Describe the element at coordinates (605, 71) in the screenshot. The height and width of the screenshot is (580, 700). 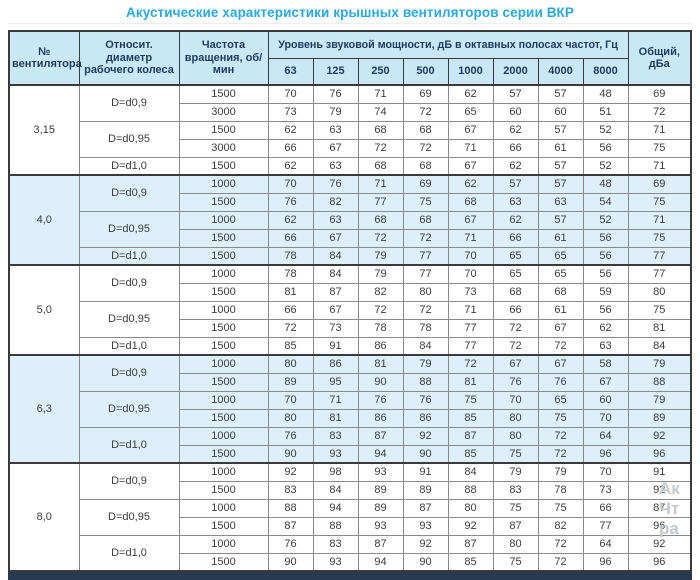
I see `header-octave-8000: 8000` at that location.